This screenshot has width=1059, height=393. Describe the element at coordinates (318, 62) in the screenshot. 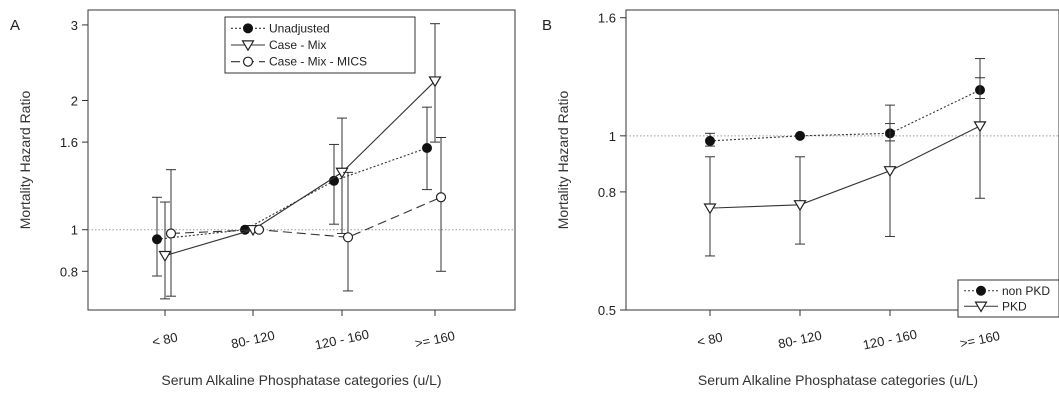

I see `legend-label: Case - Mix - MICS` at that location.